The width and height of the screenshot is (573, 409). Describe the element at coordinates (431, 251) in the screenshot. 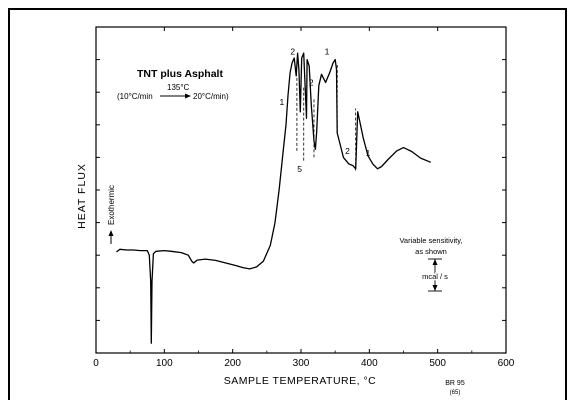

I see `sensitivity-note-line2: as shown` at that location.